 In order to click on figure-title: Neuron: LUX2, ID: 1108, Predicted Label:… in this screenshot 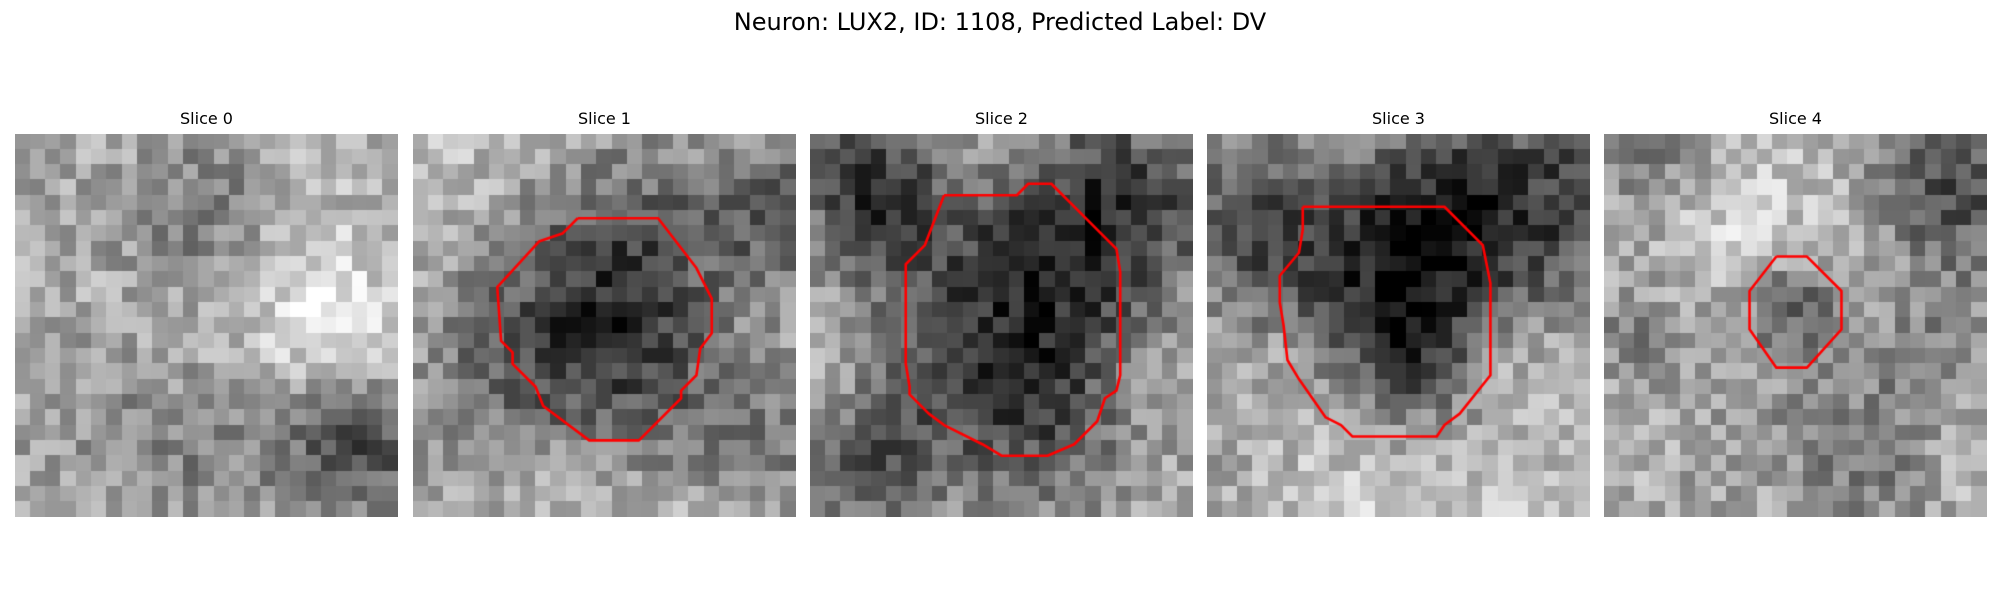, I will do `click(1000, 22)`.